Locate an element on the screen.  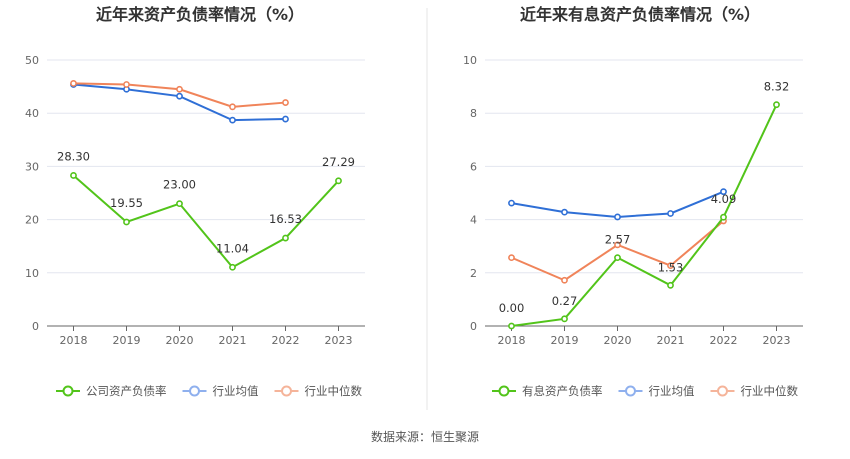
data-label: 2.57 is located at coordinates (618, 240).